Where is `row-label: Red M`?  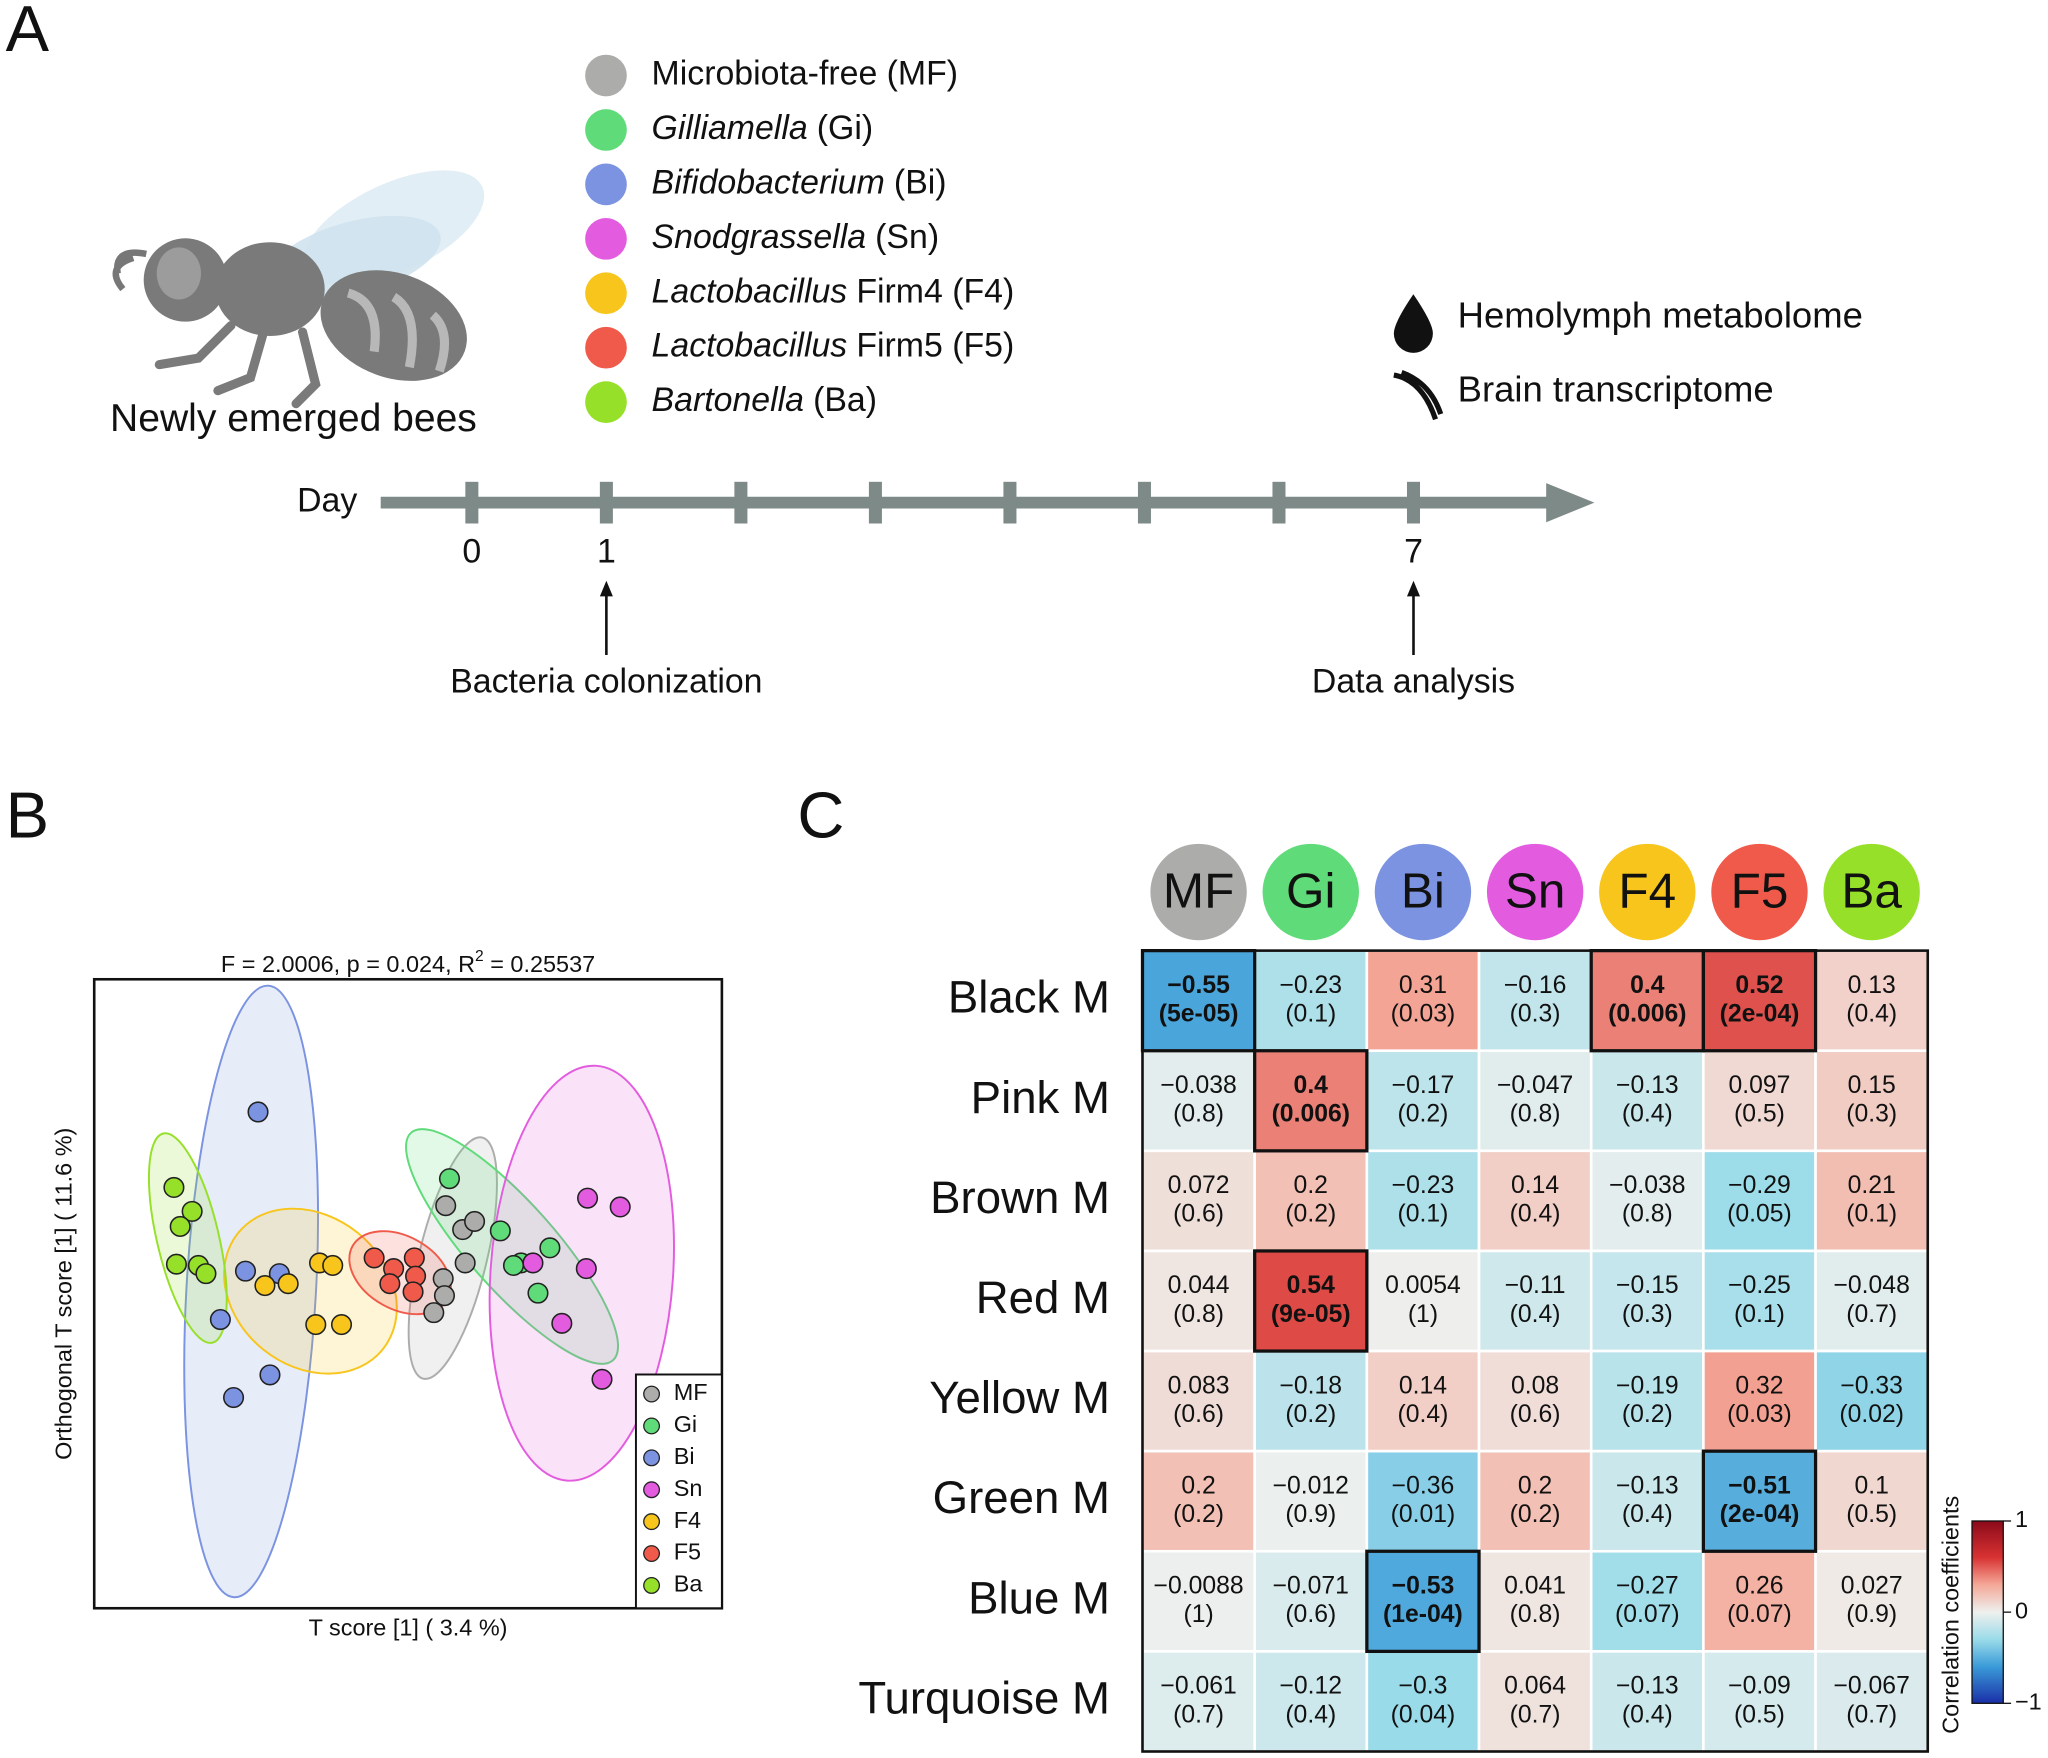
row-label: Red M is located at coordinates (1043, 1297).